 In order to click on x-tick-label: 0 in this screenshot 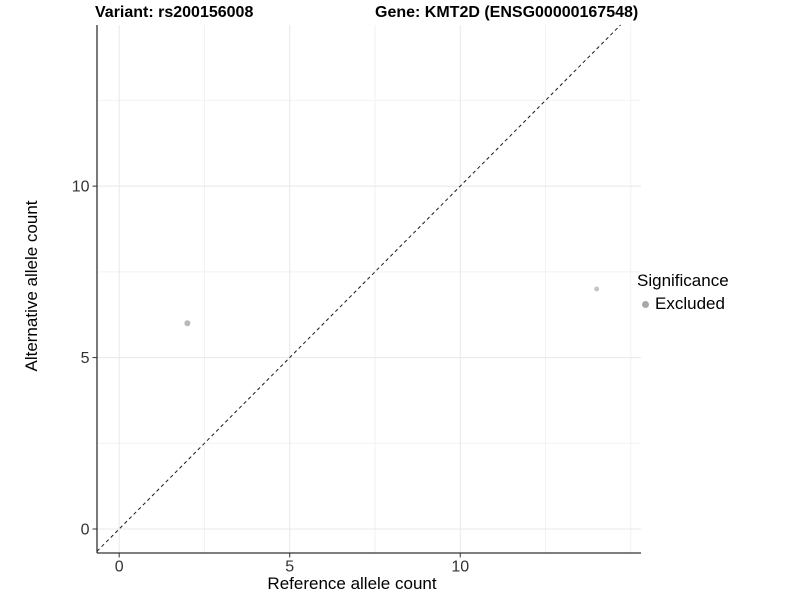, I will do `click(119, 567)`.